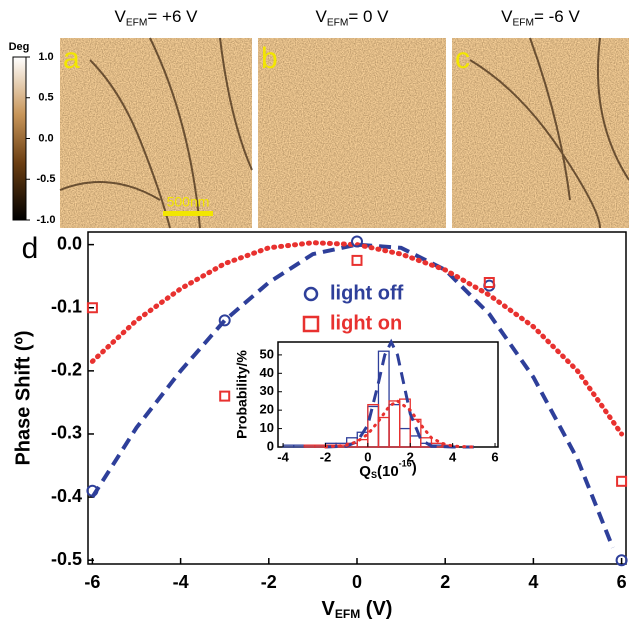 Image resolution: width=629 pixels, height=627 pixels. What do you see at coordinates (23, 397) in the screenshot?
I see `y-axis-label: Phase Shift (º)` at bounding box center [23, 397].